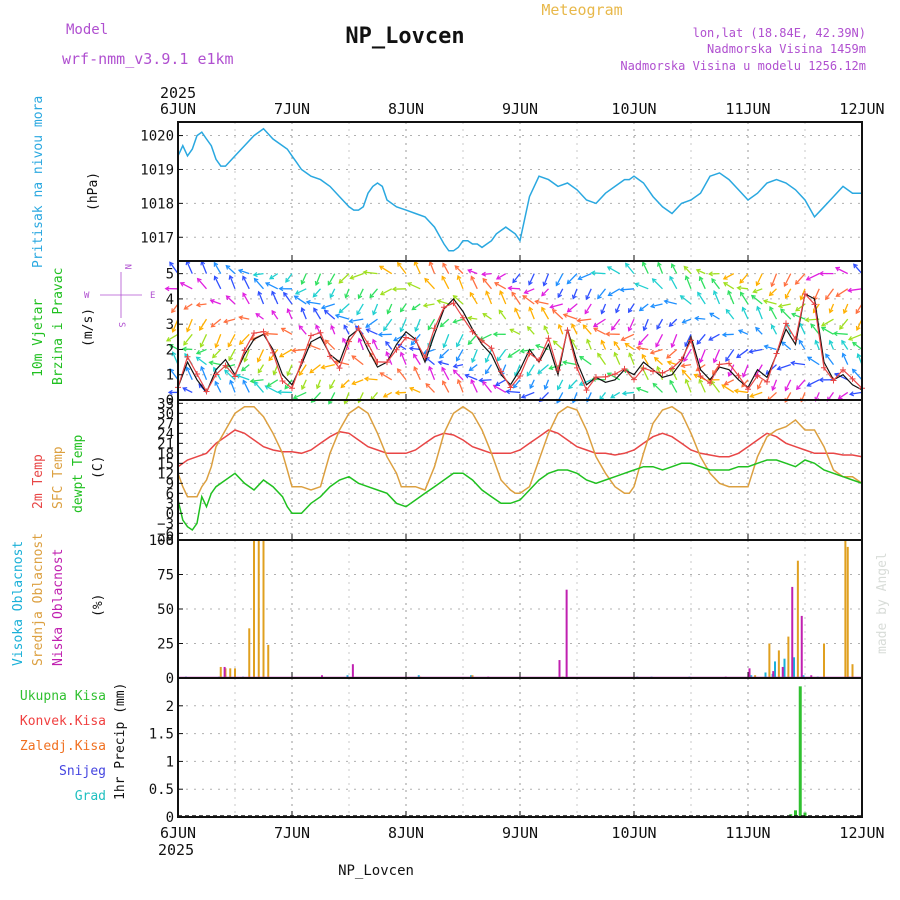 This screenshot has width=900, height=900. I want to click on conv-precip-label: Konvek.Kisa, so click(63, 721).